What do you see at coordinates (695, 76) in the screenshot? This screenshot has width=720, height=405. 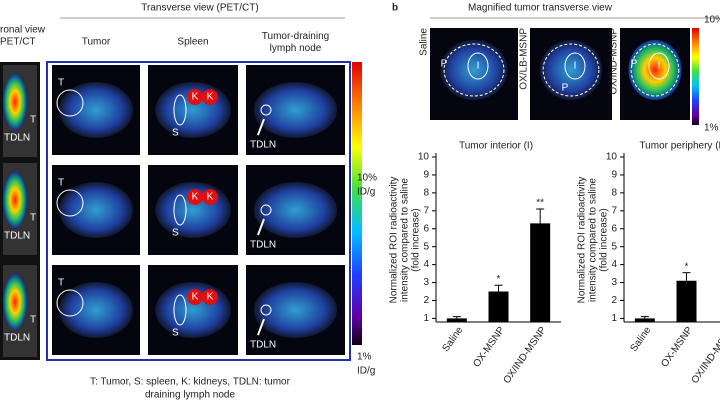 I see `colorbar` at bounding box center [695, 76].